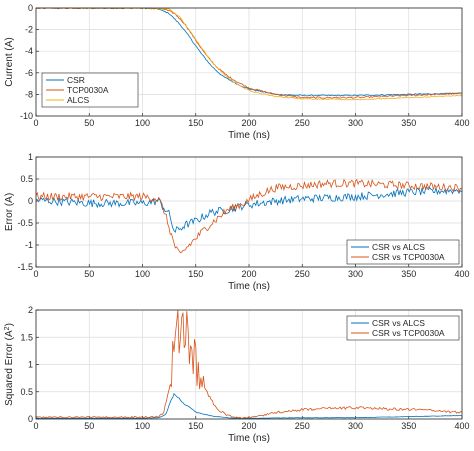  Describe the element at coordinates (9, 212) in the screenshot. I see `y-axis-label: Error (A)` at that location.